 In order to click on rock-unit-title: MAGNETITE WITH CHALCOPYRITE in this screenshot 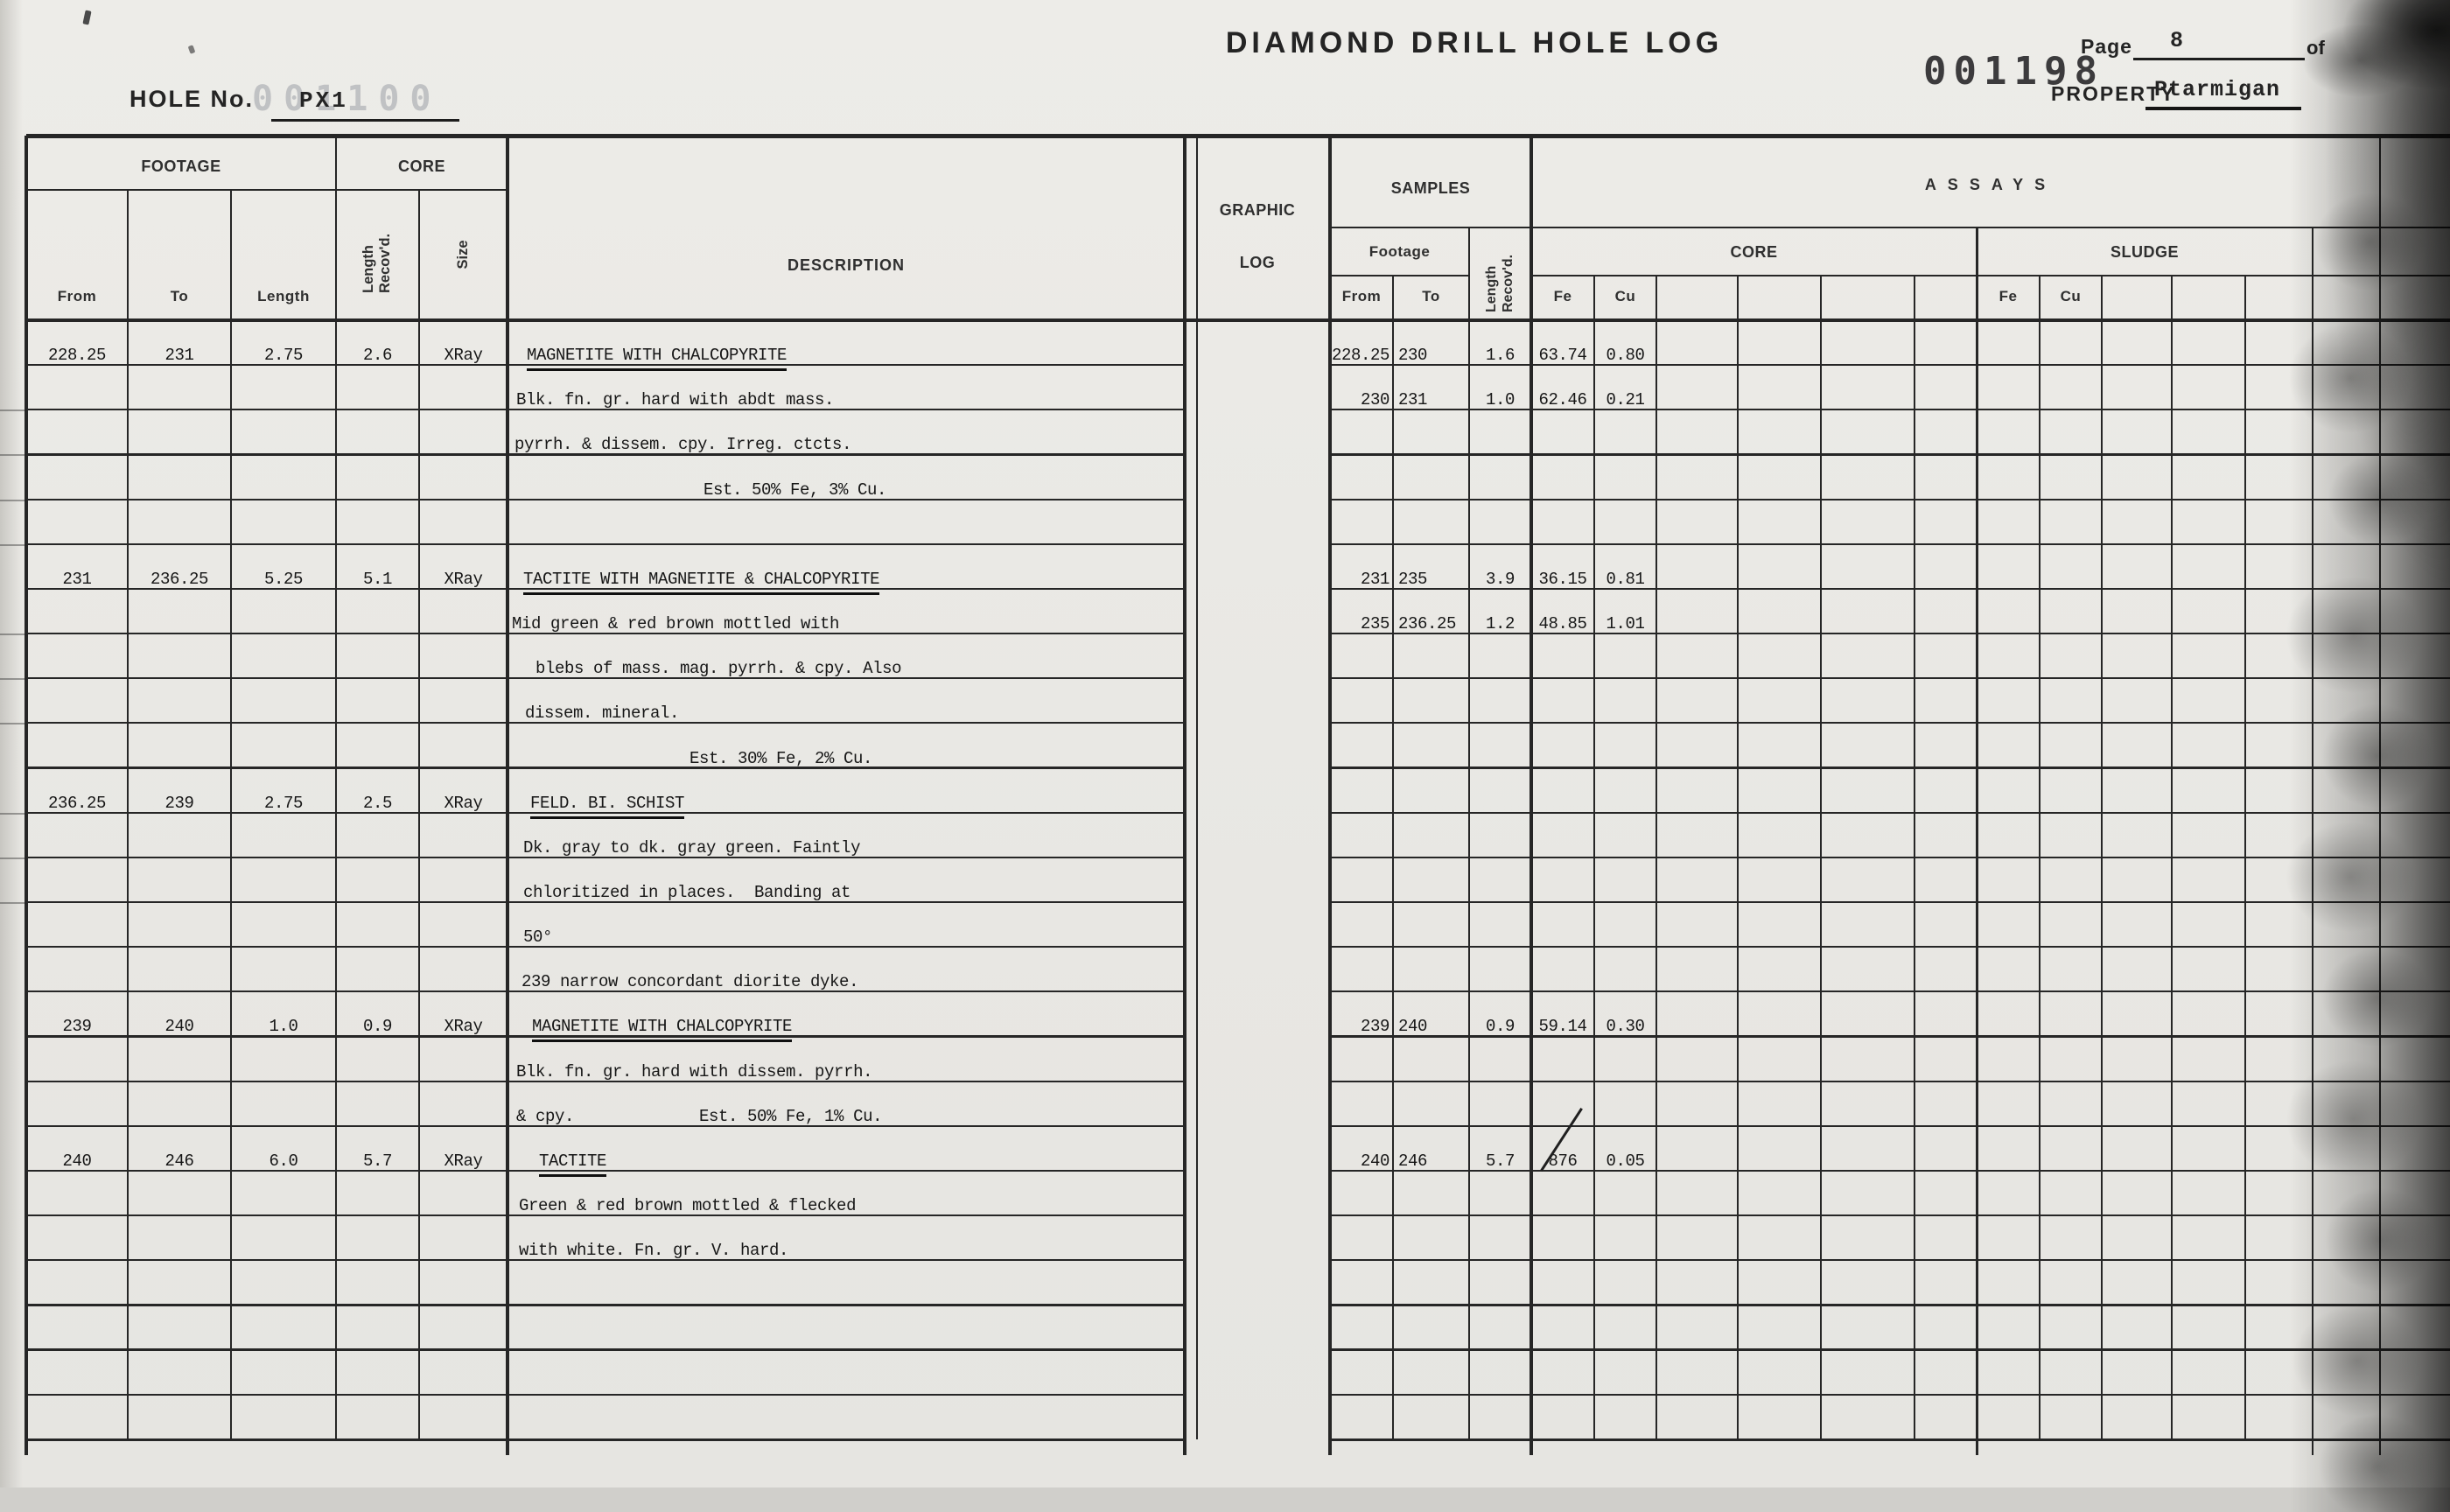, I will do `click(662, 1030)`.